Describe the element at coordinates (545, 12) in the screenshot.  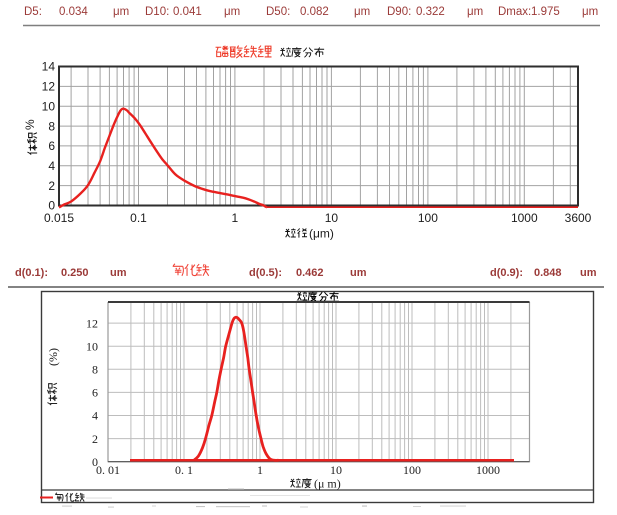
I see `svg-text: 1.975` at that location.